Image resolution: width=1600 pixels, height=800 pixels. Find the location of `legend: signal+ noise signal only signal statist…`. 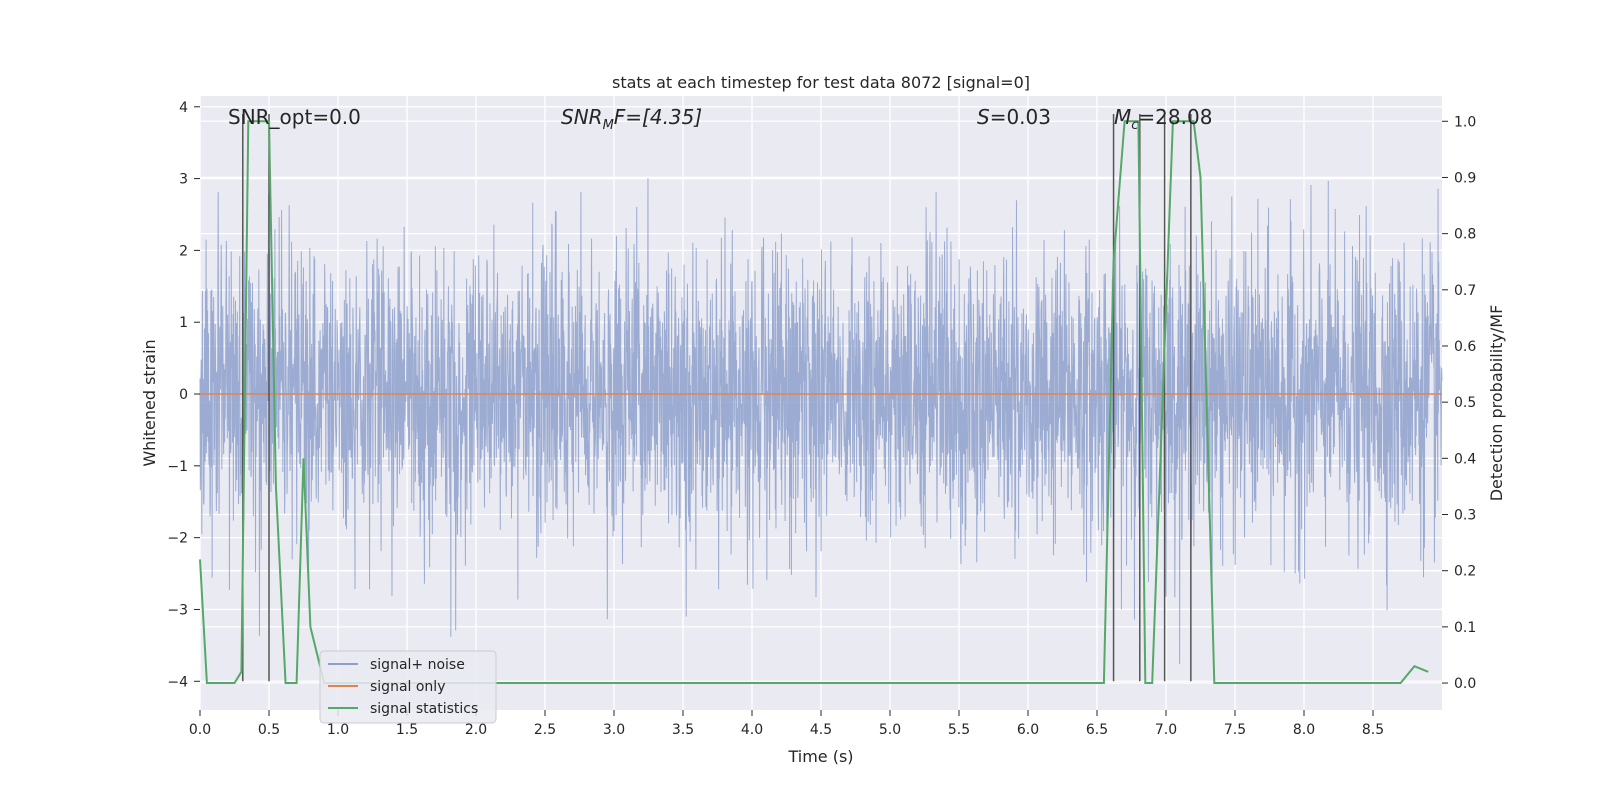

legend: signal+ noise signal only signal statist… is located at coordinates (408, 687).